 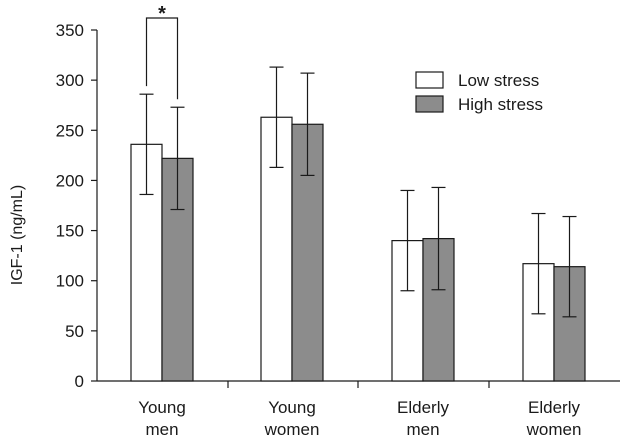 What do you see at coordinates (429, 80) in the screenshot?
I see `legend-swatch-low-stress` at bounding box center [429, 80].